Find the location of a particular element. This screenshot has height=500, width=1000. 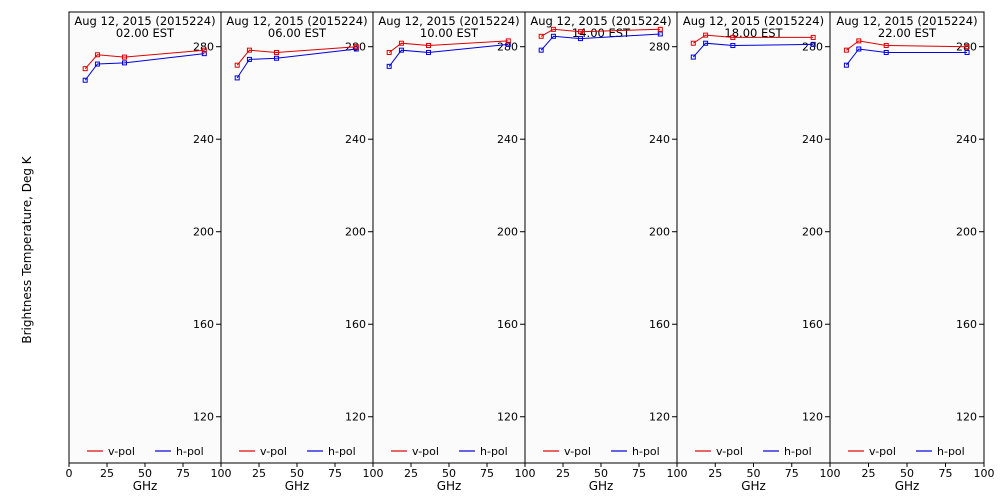

series-line-v-pol is located at coordinates (296, 56).